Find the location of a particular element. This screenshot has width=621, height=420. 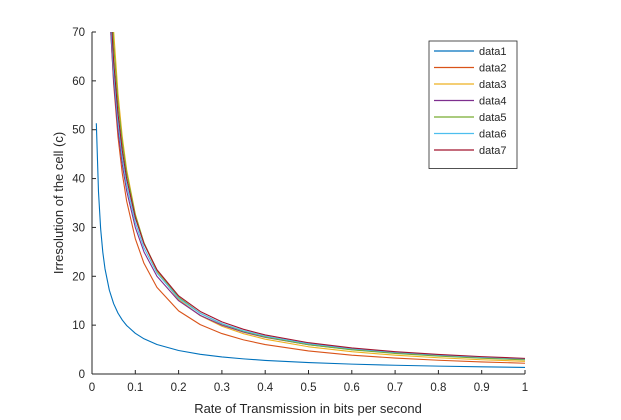

x-tick-label: 1 is located at coordinates (525, 388).